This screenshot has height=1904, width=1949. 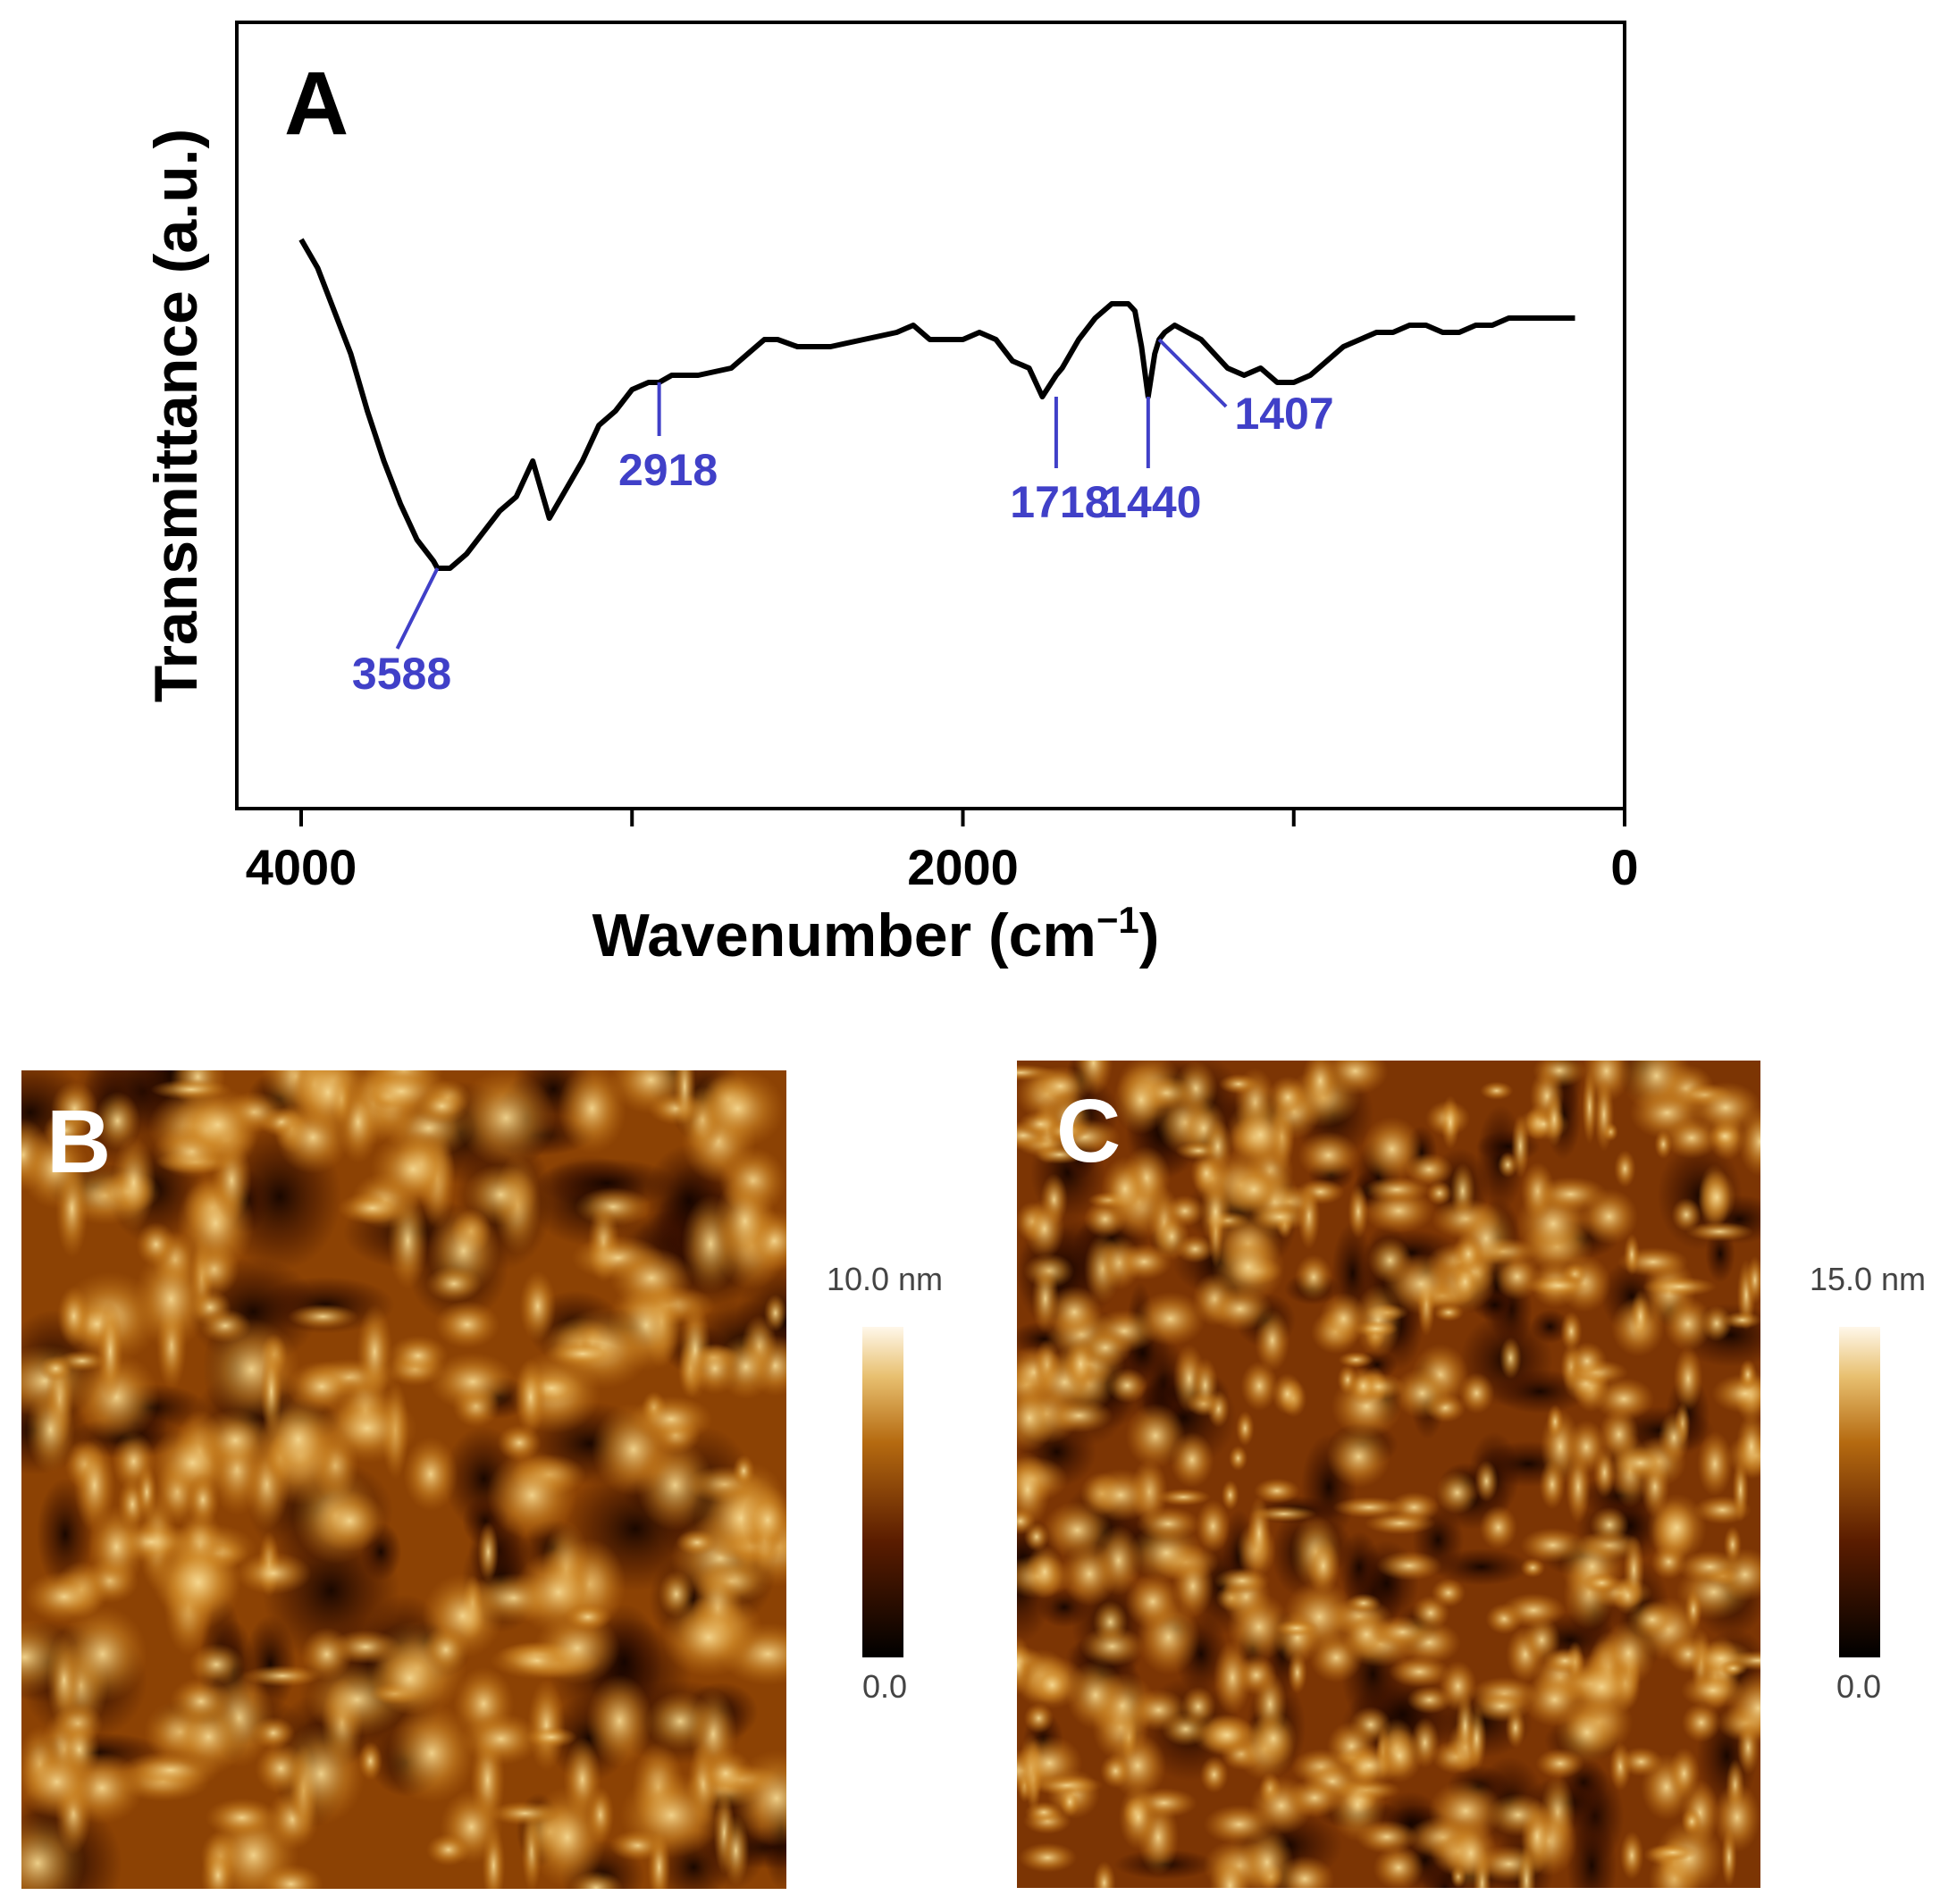 I want to click on peak-label: 3588, so click(x=402, y=674).